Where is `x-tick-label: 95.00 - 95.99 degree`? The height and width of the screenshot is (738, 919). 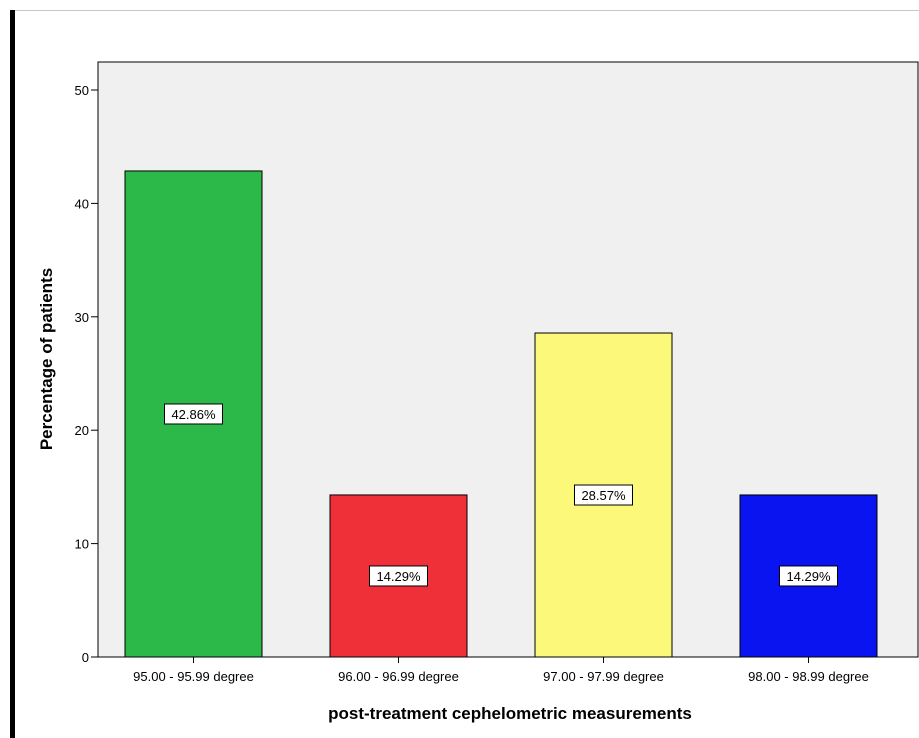
x-tick-label: 95.00 - 95.99 degree is located at coordinates (193, 676).